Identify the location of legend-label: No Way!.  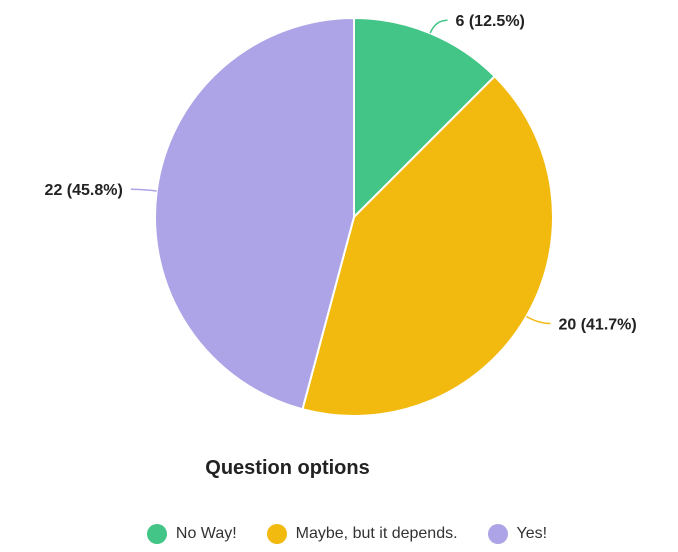
(206, 533).